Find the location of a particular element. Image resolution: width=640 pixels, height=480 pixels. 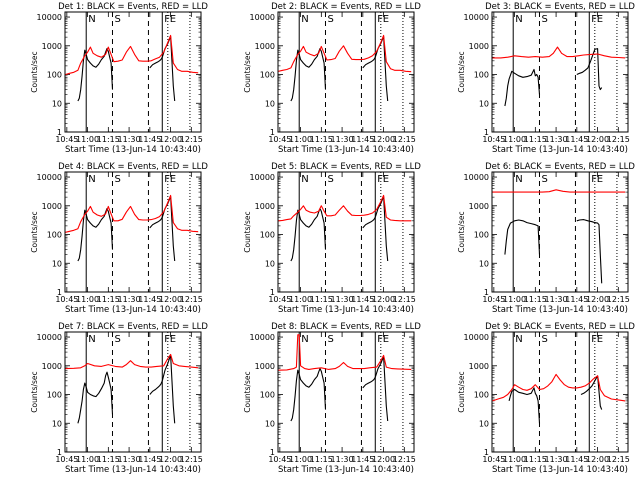

panel-title: Det 6: BLACK = Events, RED = LLD is located at coordinates (560, 167).